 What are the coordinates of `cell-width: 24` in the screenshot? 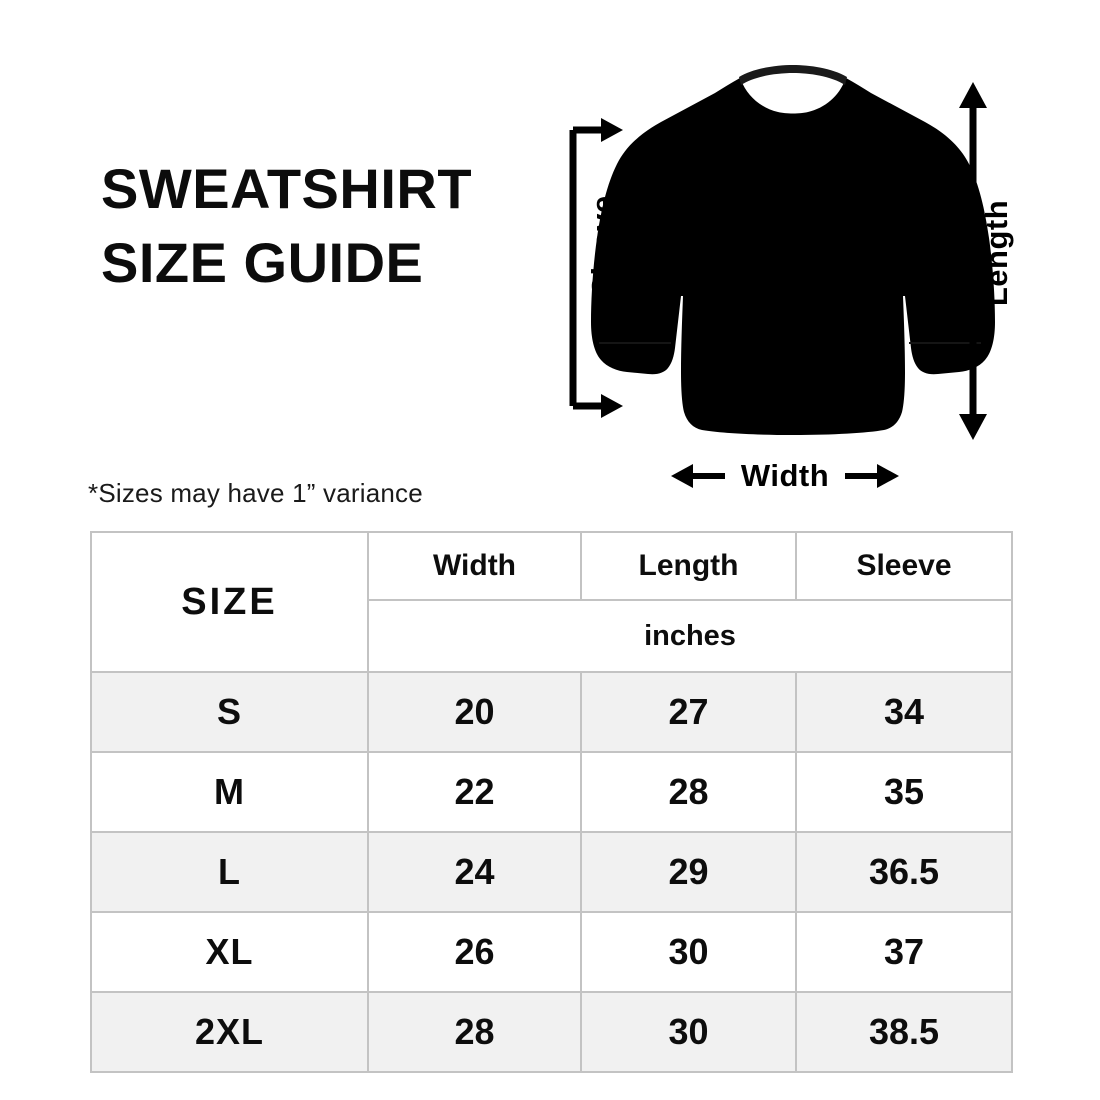 It's located at (474, 872).